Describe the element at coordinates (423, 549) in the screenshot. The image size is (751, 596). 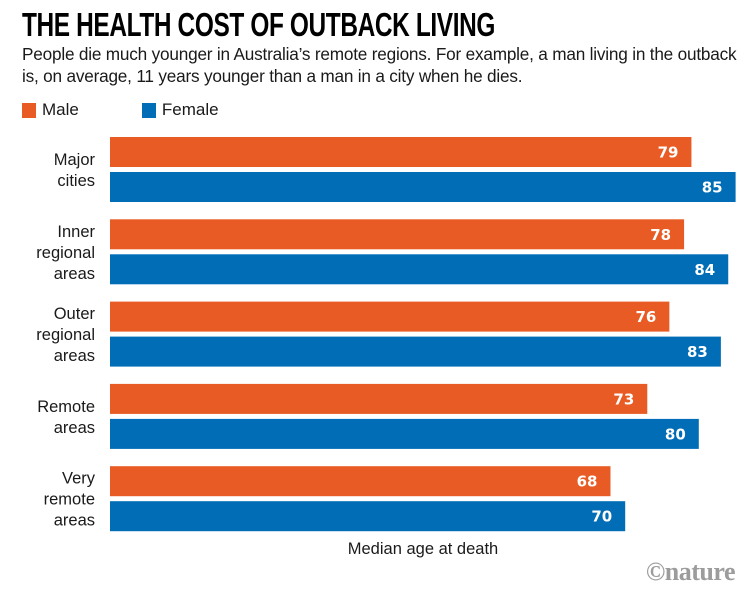
I see `x-axis-label: Median age at death` at that location.